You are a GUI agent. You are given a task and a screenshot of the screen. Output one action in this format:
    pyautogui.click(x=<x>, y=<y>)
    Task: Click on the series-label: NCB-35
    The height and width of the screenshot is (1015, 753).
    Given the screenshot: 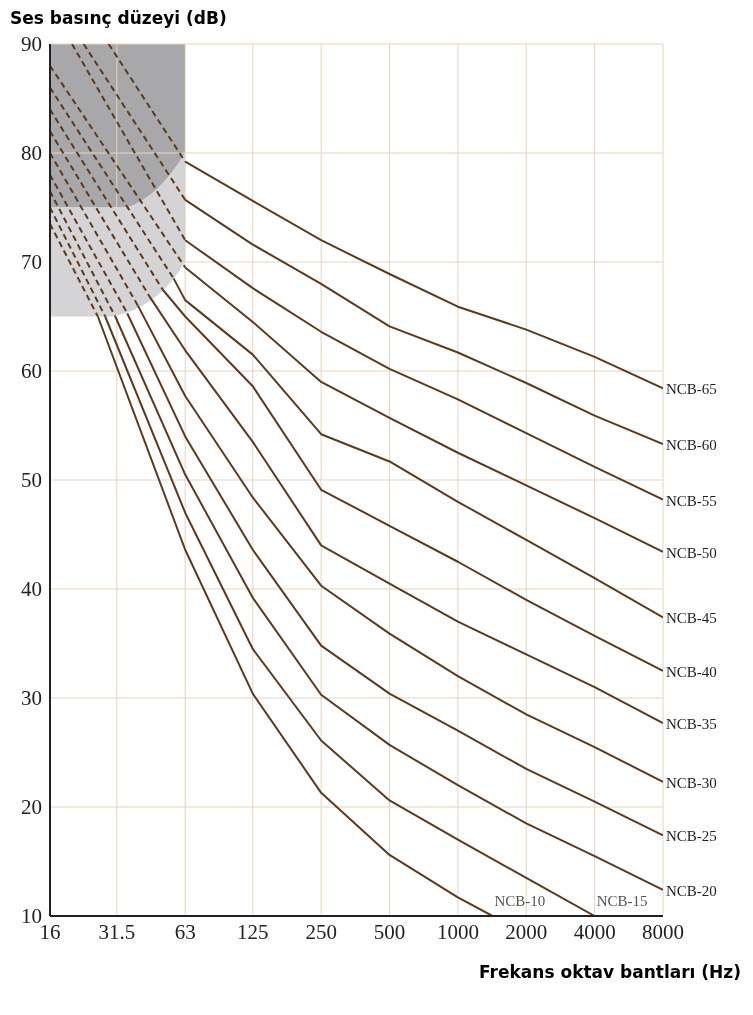 What is the action you would take?
    pyautogui.click(x=691, y=724)
    